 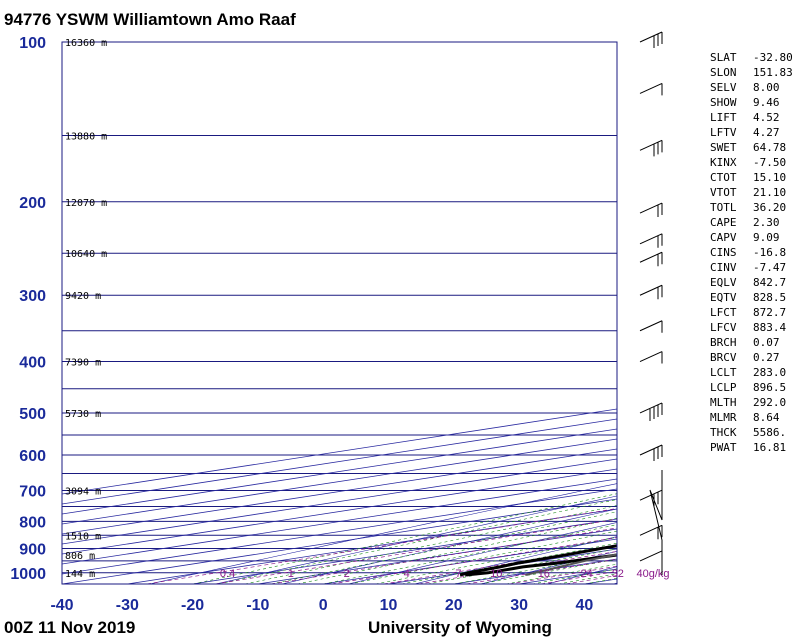 I want to click on temperature-tick-label: 30, so click(x=519, y=605).